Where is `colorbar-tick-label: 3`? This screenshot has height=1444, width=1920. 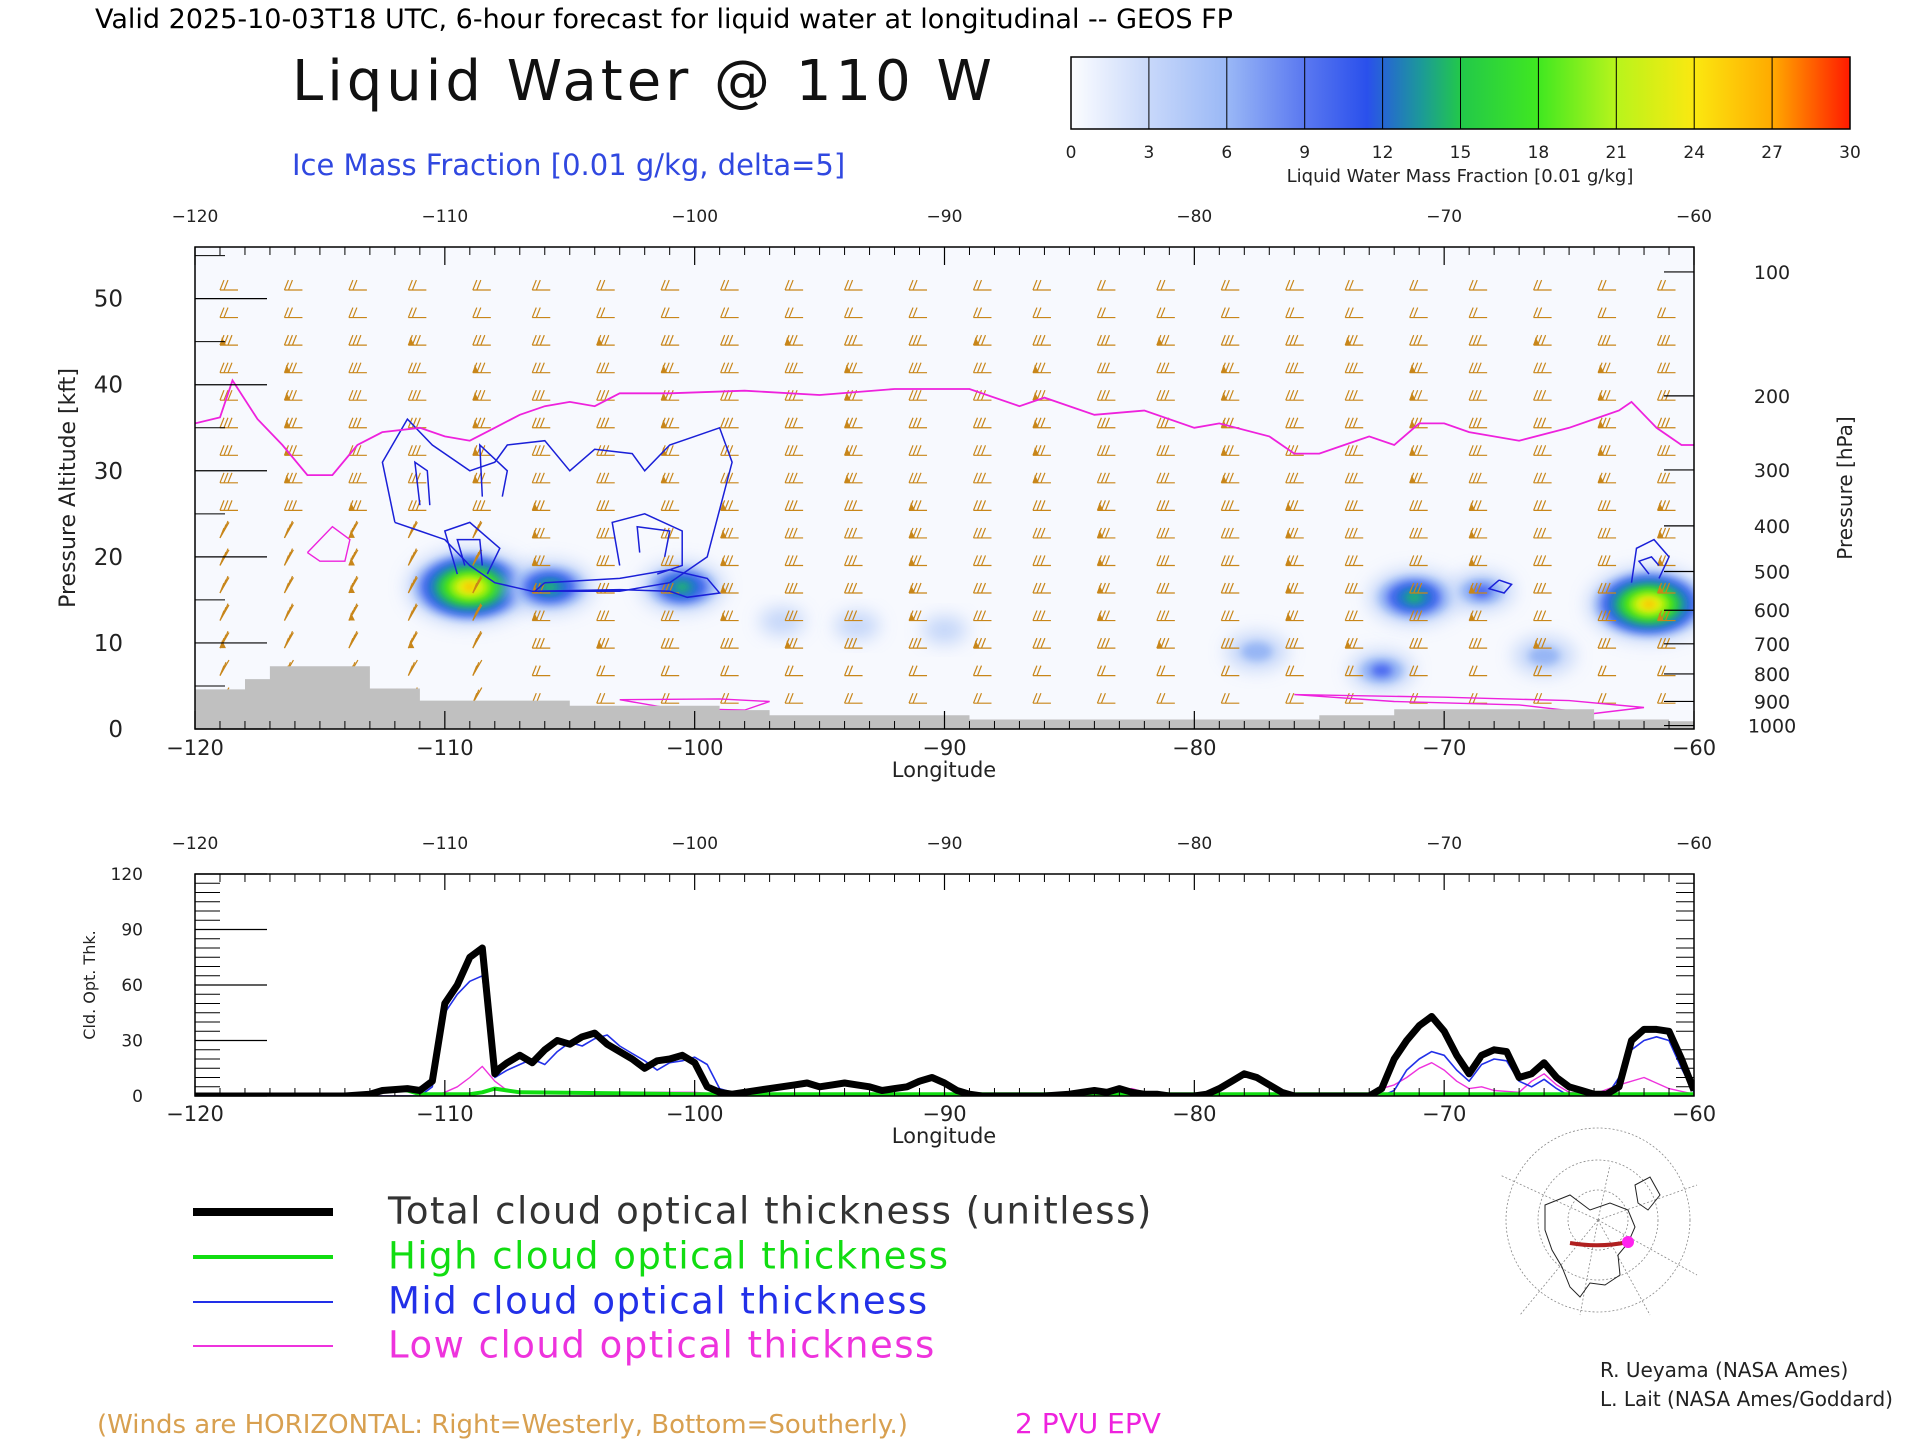 colorbar-tick-label: 3 is located at coordinates (1148, 153).